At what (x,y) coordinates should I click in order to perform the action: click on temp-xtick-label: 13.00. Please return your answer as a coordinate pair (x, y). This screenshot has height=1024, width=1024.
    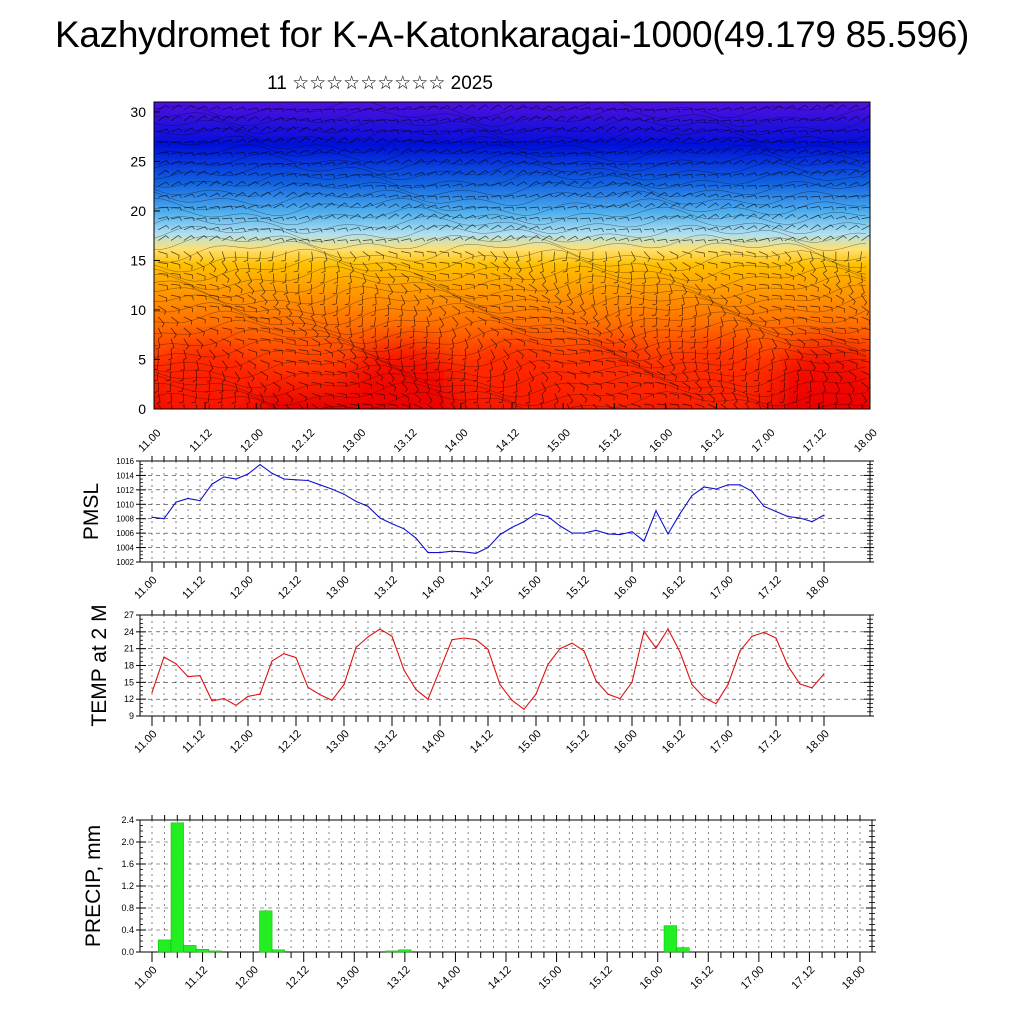
    Looking at the image, I should click on (338, 742).